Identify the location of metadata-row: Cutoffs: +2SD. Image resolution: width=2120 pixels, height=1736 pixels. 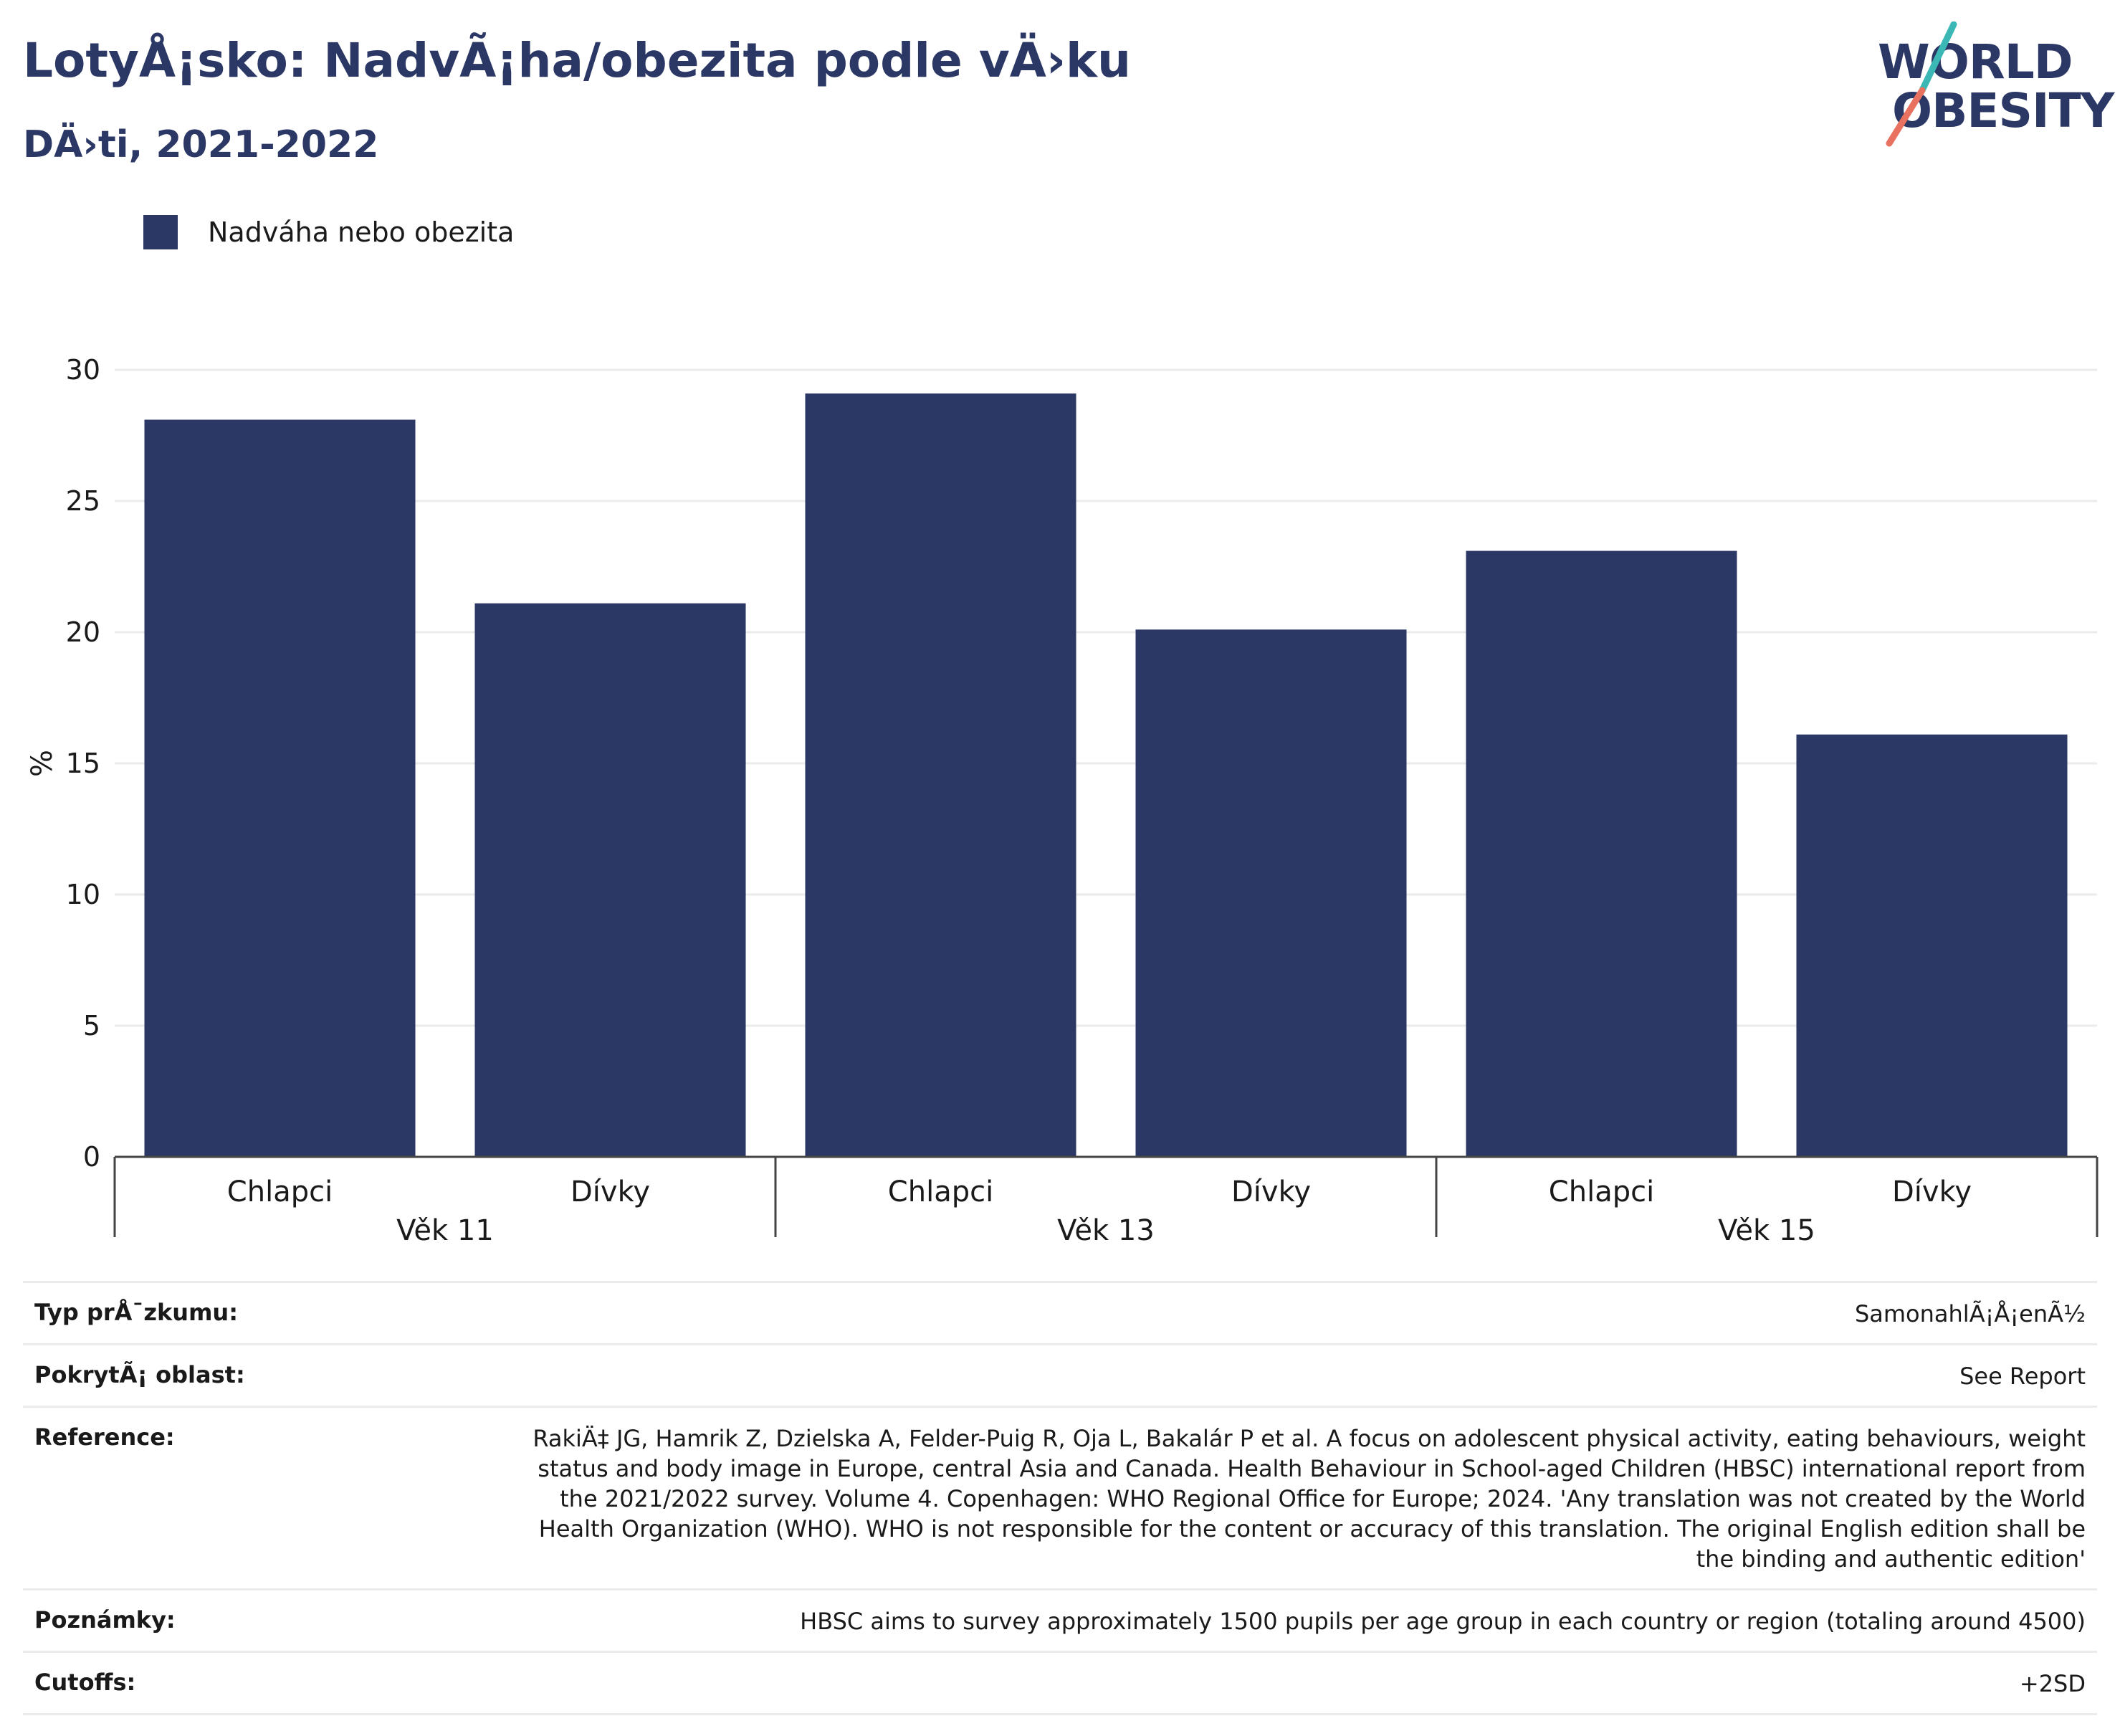
(1060, 1683).